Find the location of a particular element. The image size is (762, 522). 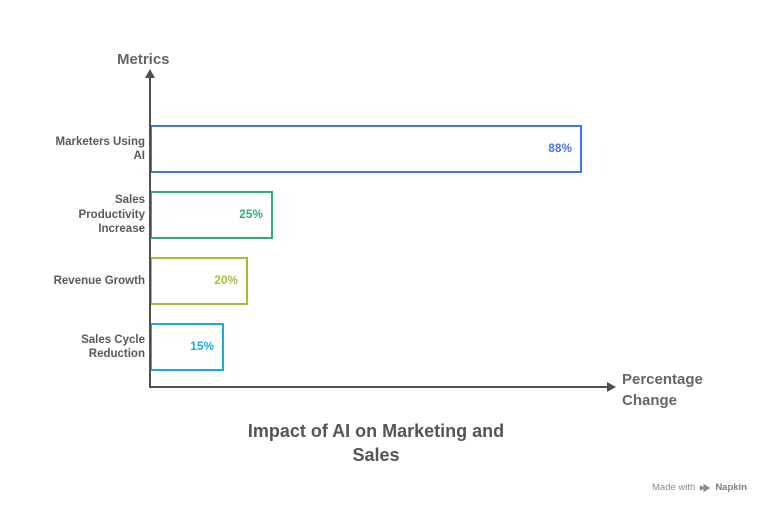

x-axis-line is located at coordinates (379, 387).